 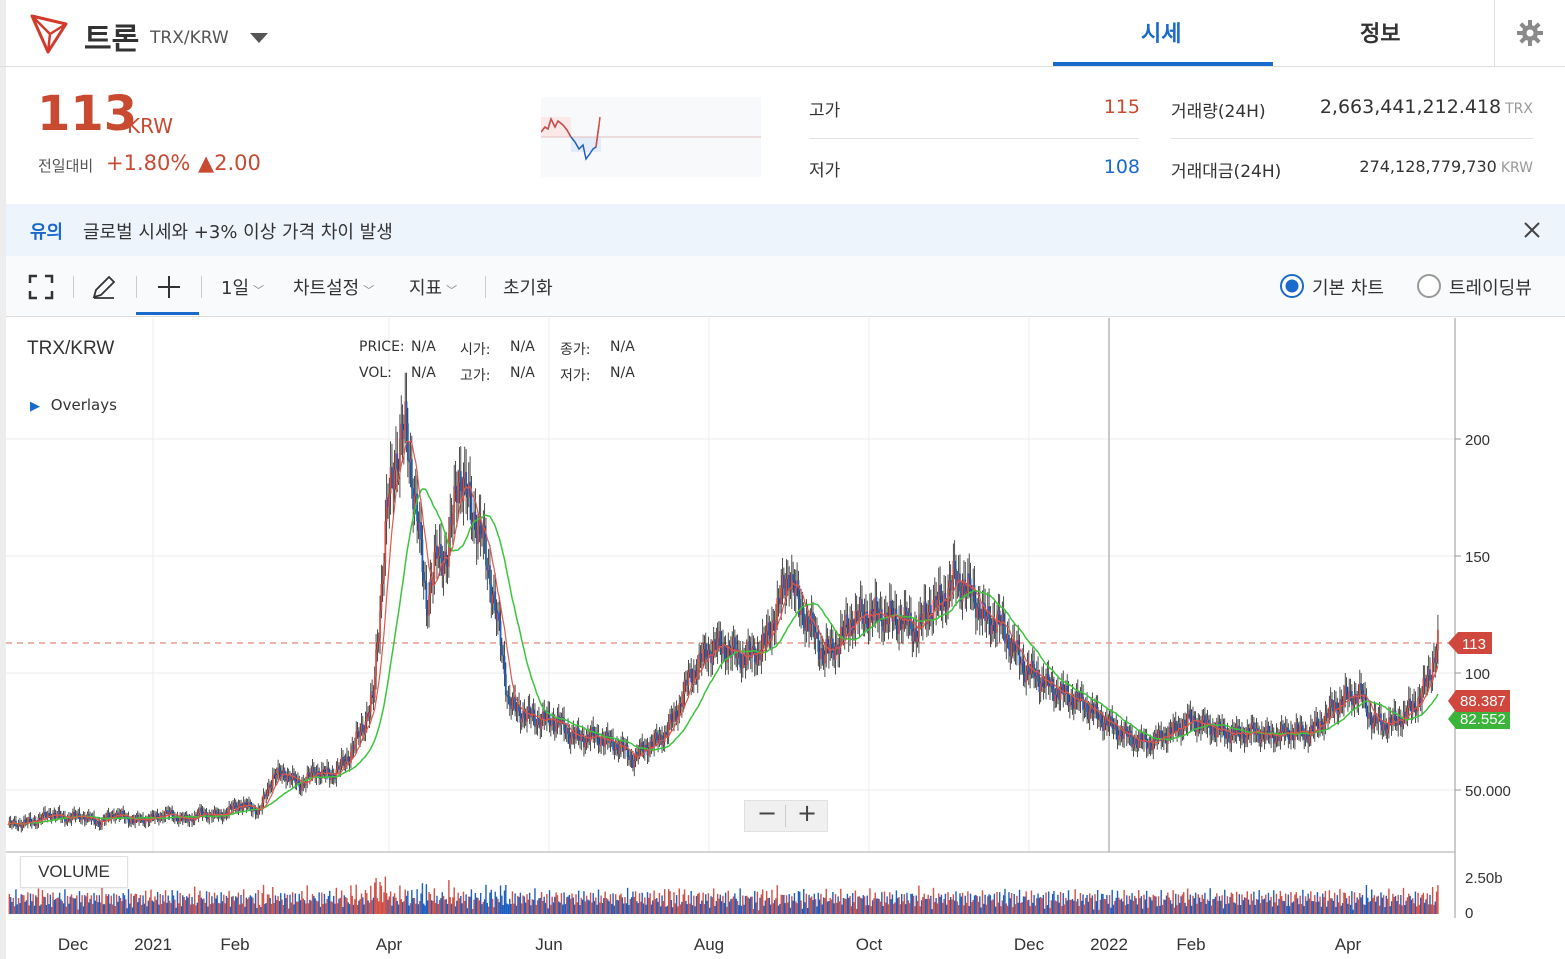 What do you see at coordinates (1530, 33) in the screenshot?
I see `gear-icon` at bounding box center [1530, 33].